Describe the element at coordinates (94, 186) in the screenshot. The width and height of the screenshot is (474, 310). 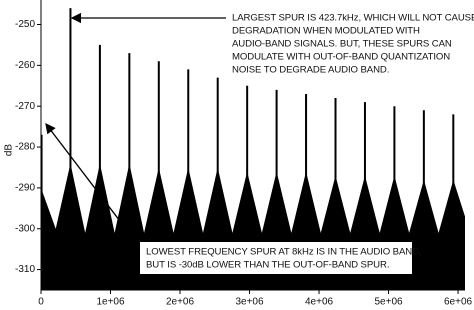
I see `arrow` at that location.